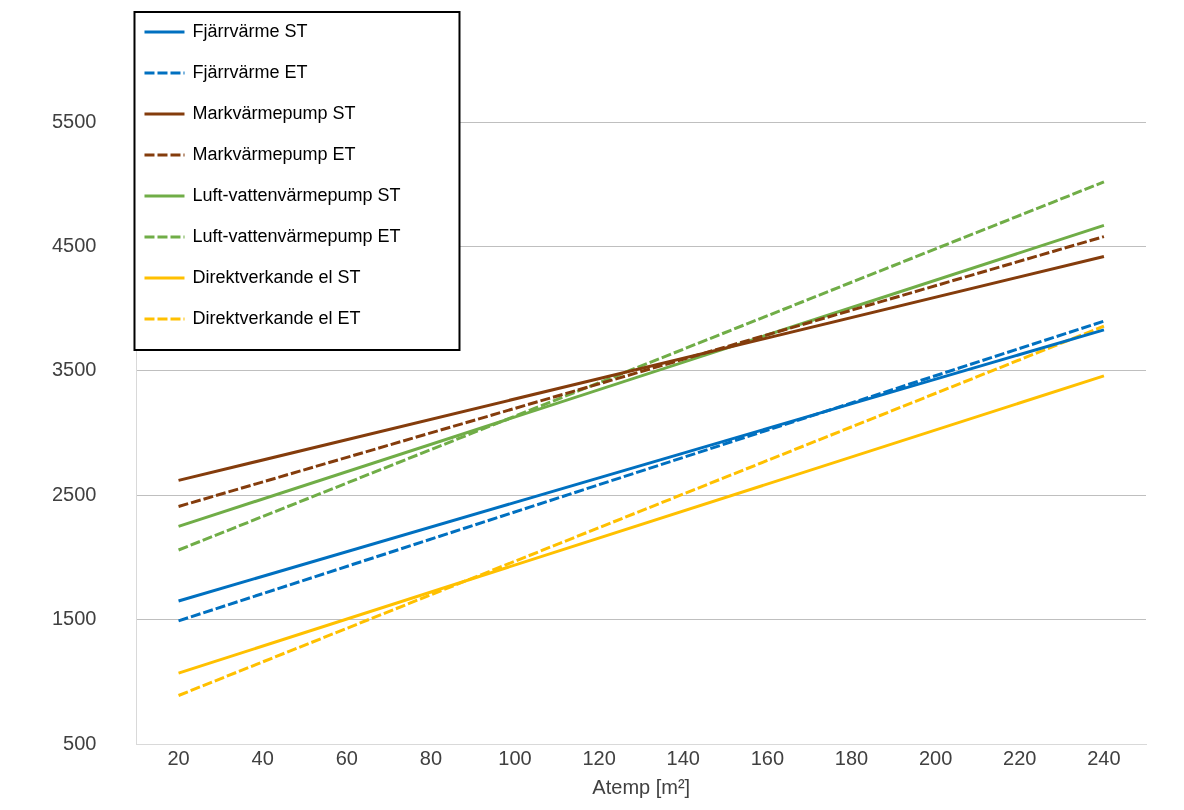 The height and width of the screenshot is (810, 1184). What do you see at coordinates (250, 71) in the screenshot?
I see `legend-label: Fjärrvärme ET` at bounding box center [250, 71].